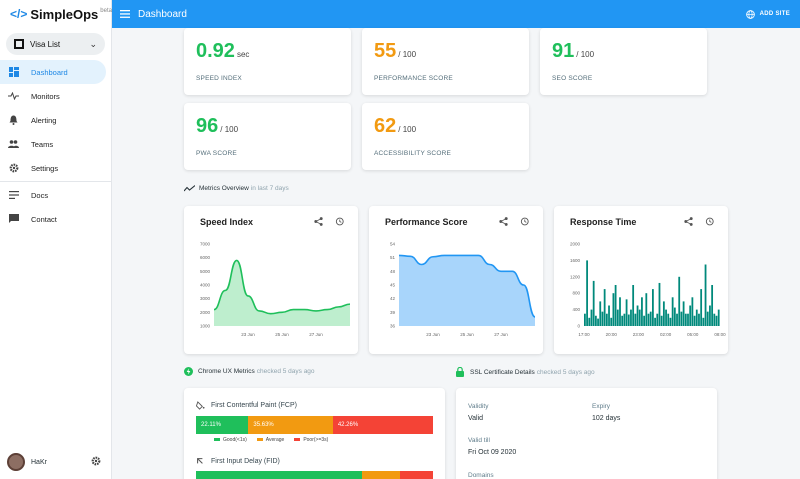  I want to click on avatar, so click(16, 462).